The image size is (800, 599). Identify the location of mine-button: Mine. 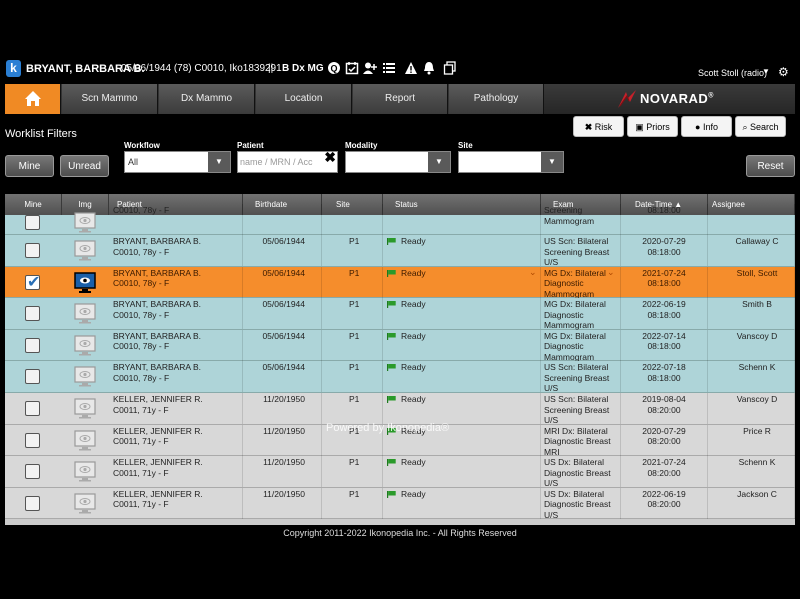
(29, 166).